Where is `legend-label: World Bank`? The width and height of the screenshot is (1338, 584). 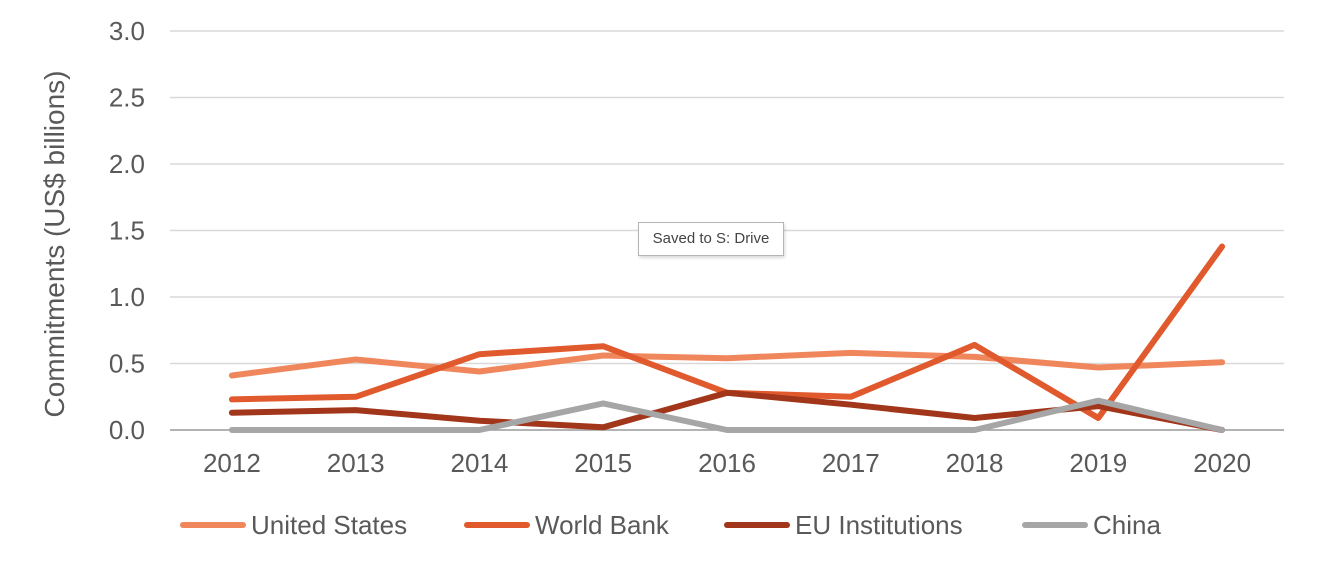 legend-label: World Bank is located at coordinates (602, 525).